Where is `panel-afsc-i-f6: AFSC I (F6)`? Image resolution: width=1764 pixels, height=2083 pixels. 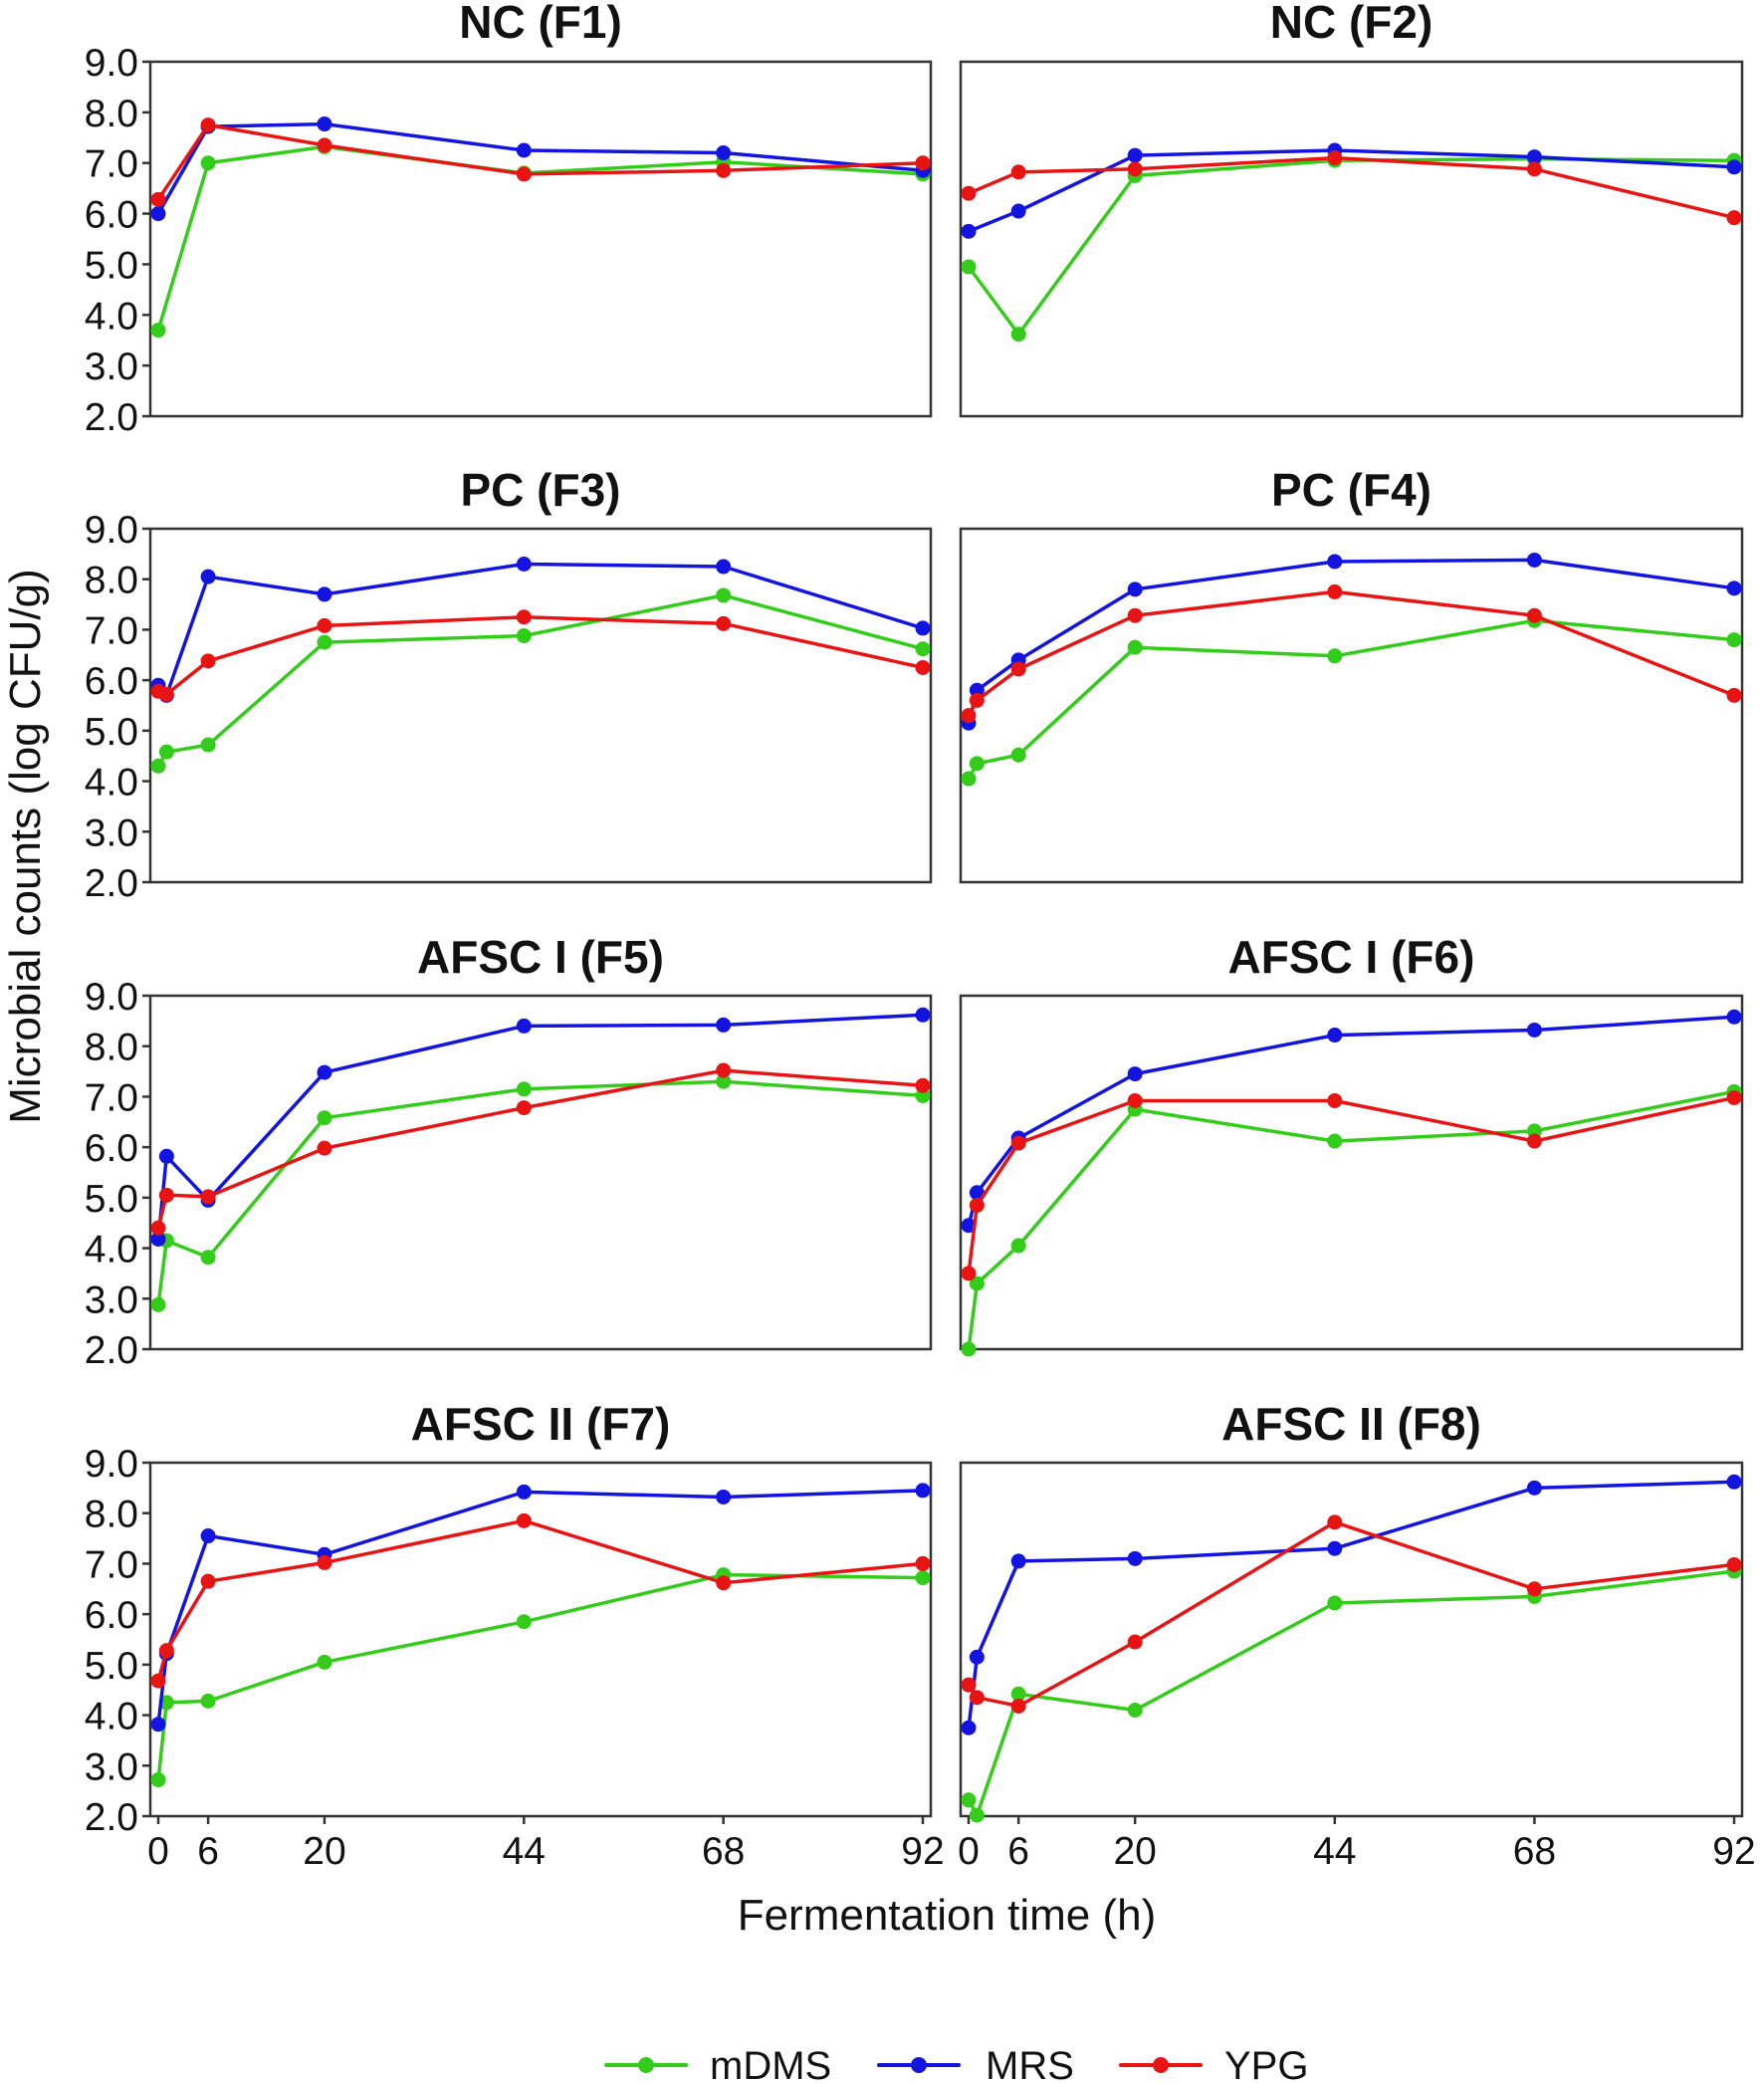 panel-afsc-i-f6: AFSC I (F6) is located at coordinates (1352, 1144).